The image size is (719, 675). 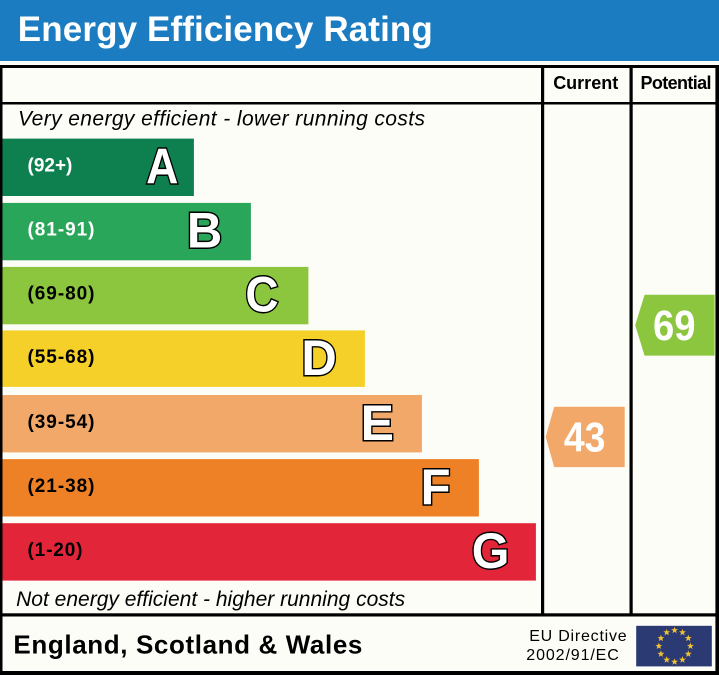 I want to click on svg-text: 2002/91/EC, so click(x=572, y=655).